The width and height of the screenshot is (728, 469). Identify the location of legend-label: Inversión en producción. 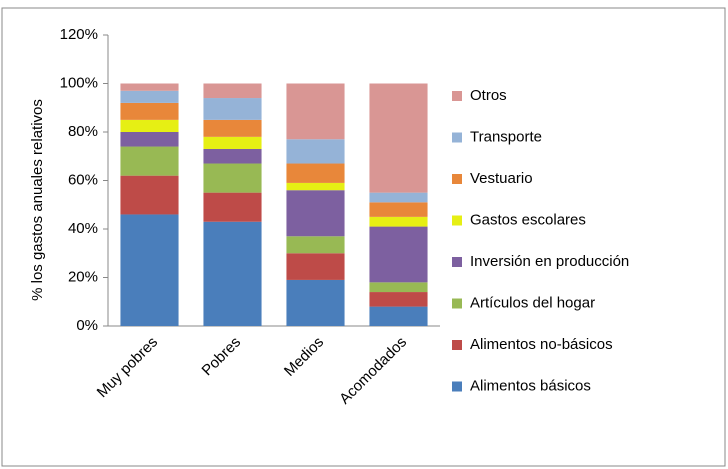
(549, 261).